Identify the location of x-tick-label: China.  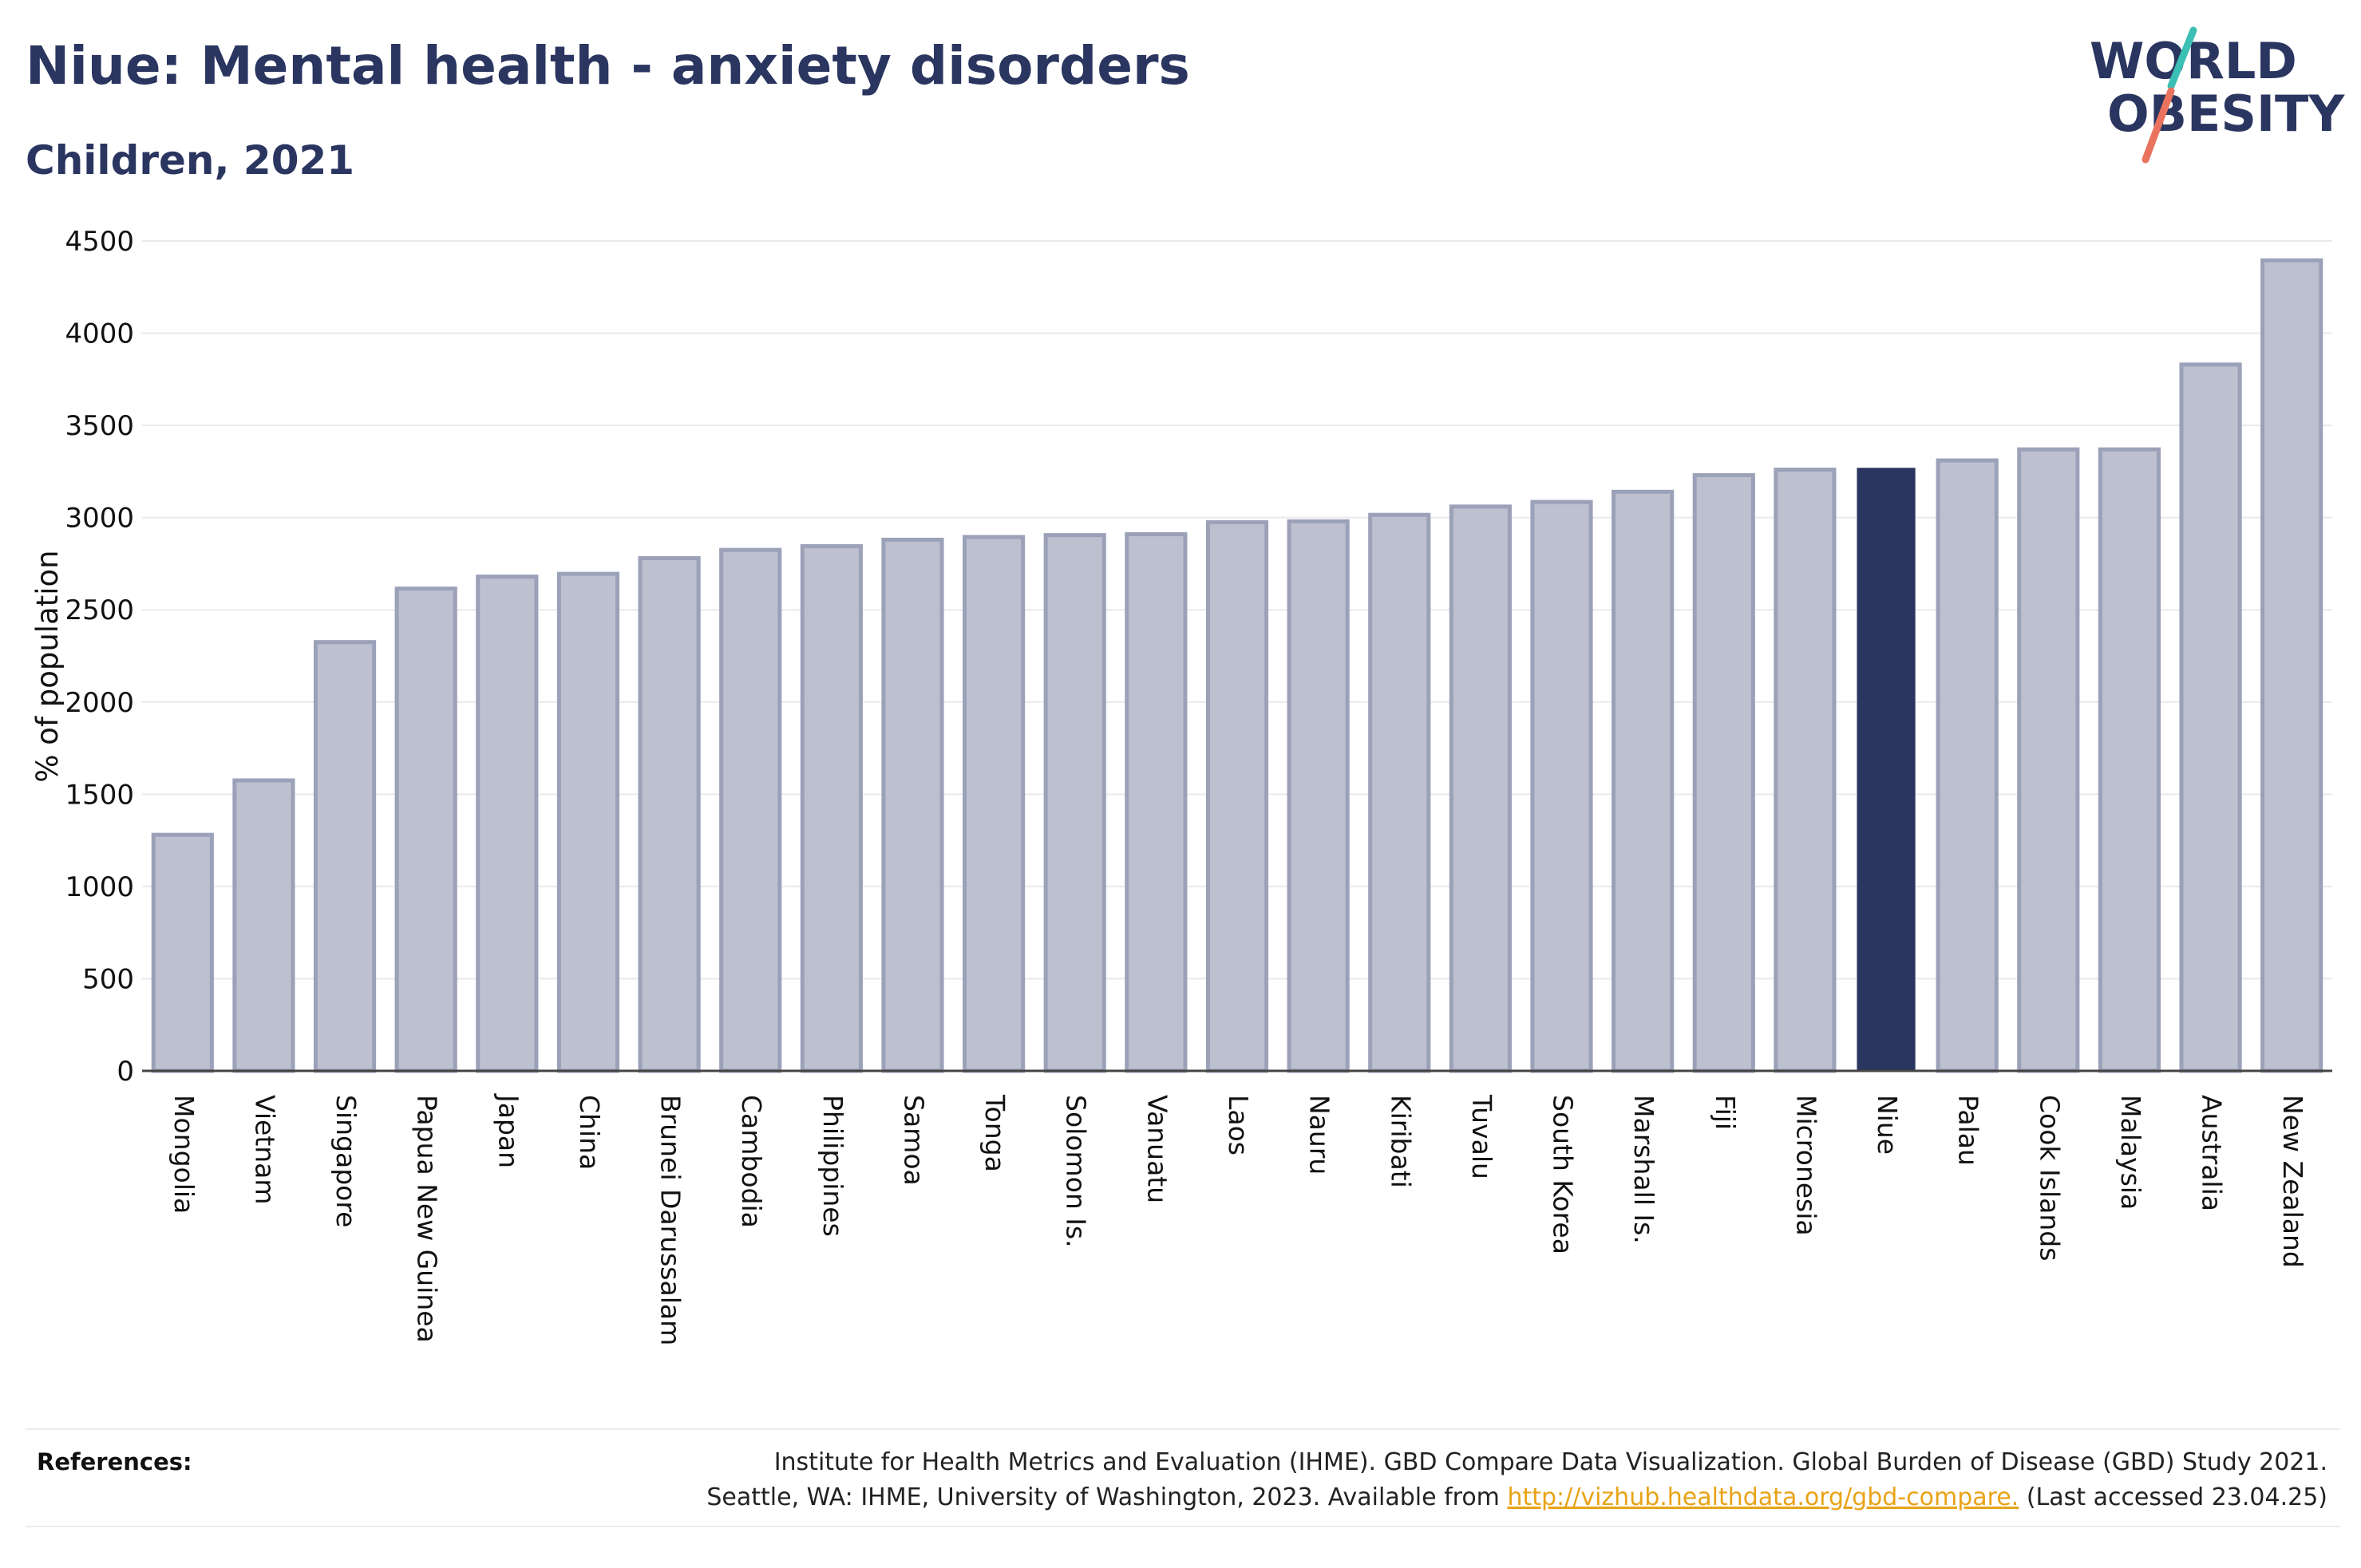
(589, 1132).